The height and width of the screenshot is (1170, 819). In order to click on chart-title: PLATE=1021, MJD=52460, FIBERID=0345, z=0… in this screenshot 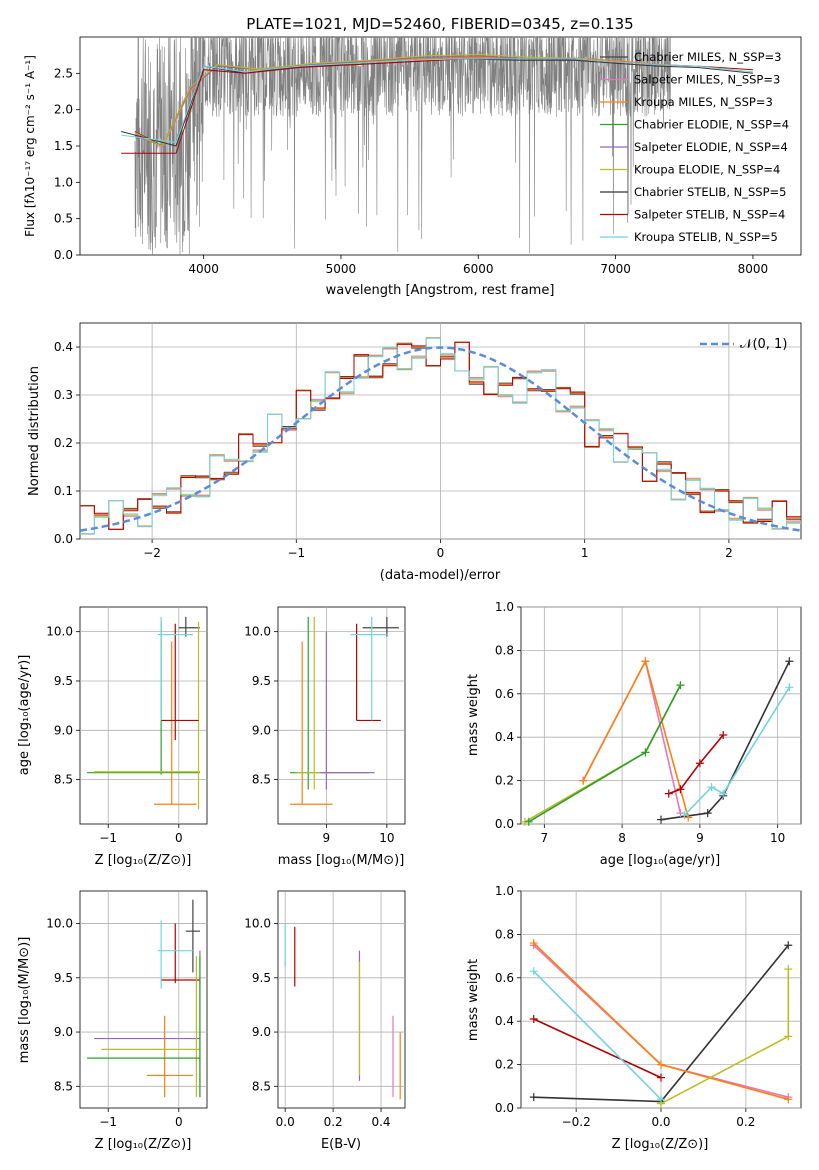, I will do `click(439, 24)`.